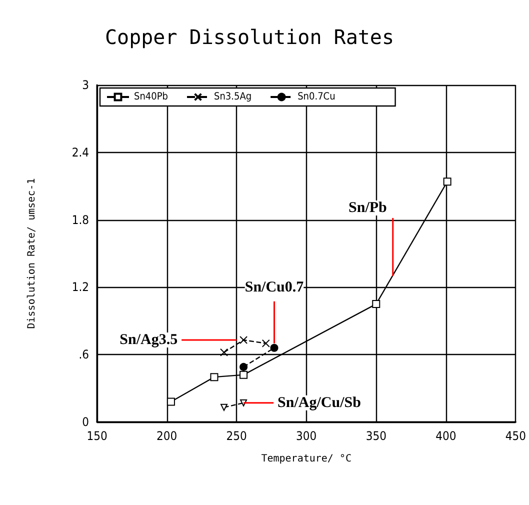 This screenshot has height=505, width=529. What do you see at coordinates (515, 436) in the screenshot?
I see `x-tick-label: 450` at bounding box center [515, 436].